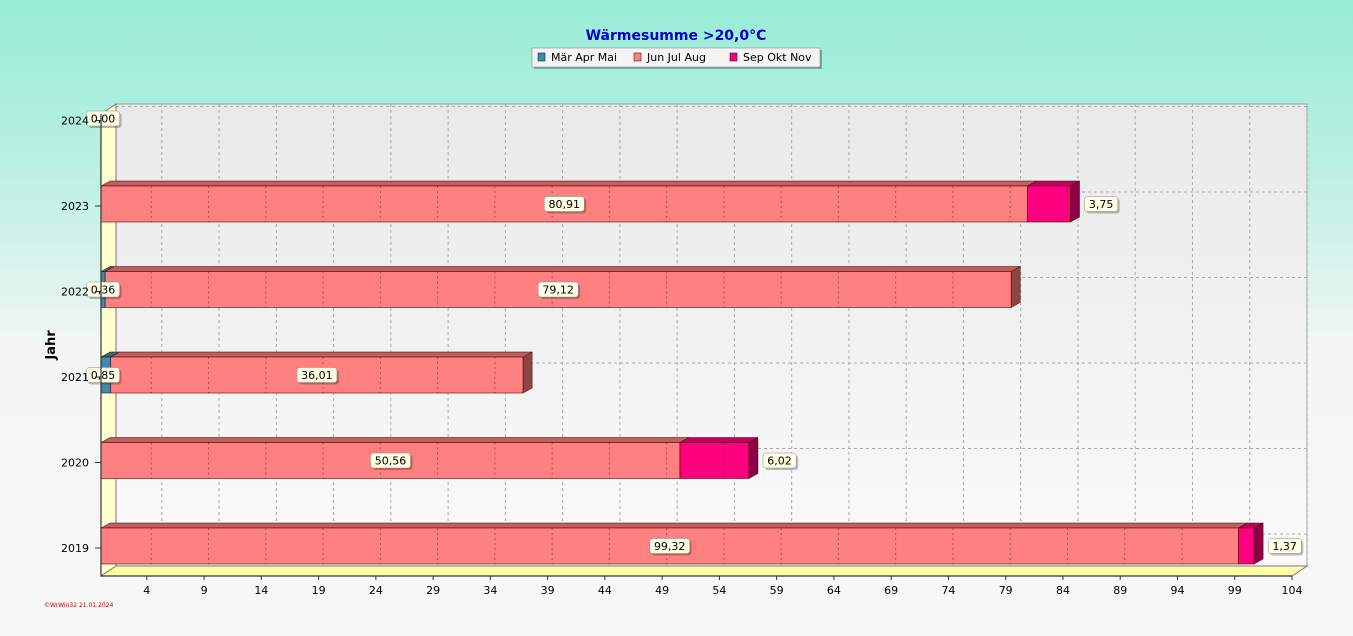 The height and width of the screenshot is (636, 1353). I want to click on svg-text: 0,85, so click(103, 375).